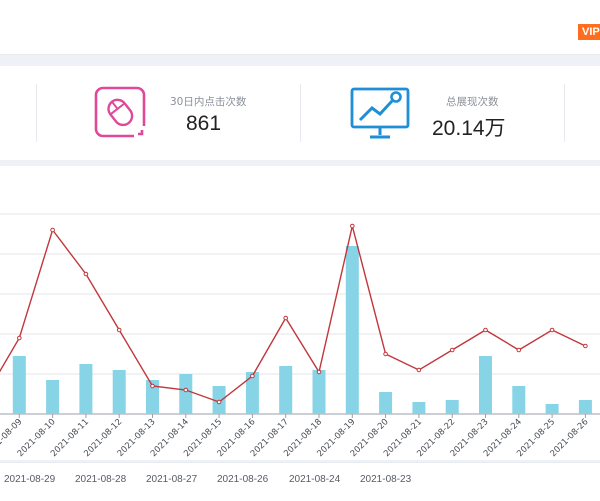 The image size is (600, 501). What do you see at coordinates (455, 114) in the screenshot?
I see `stat-impressions: 总展现次数 20.14万` at bounding box center [455, 114].